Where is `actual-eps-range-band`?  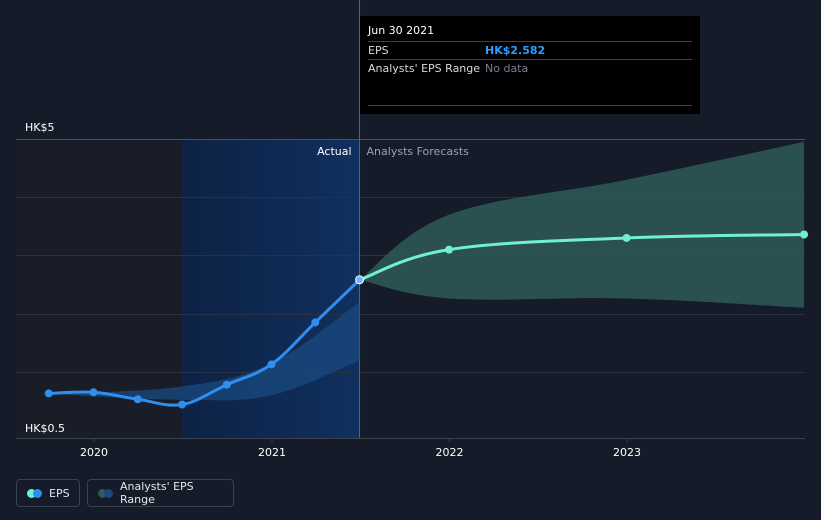
actual-eps-range-band is located at coordinates (204, 351).